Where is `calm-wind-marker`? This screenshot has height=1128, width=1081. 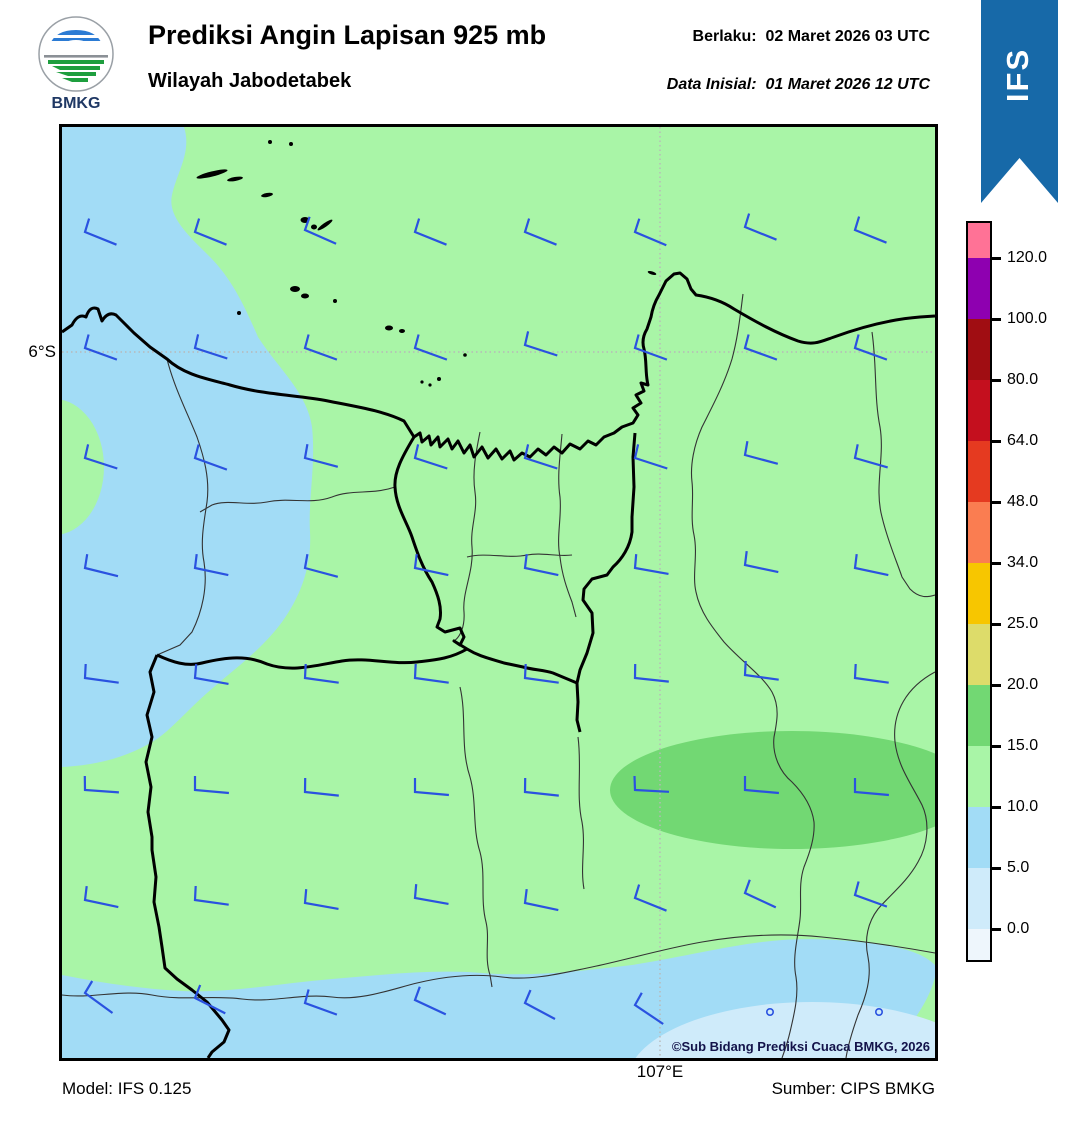
calm-wind-marker is located at coordinates (878, 1011).